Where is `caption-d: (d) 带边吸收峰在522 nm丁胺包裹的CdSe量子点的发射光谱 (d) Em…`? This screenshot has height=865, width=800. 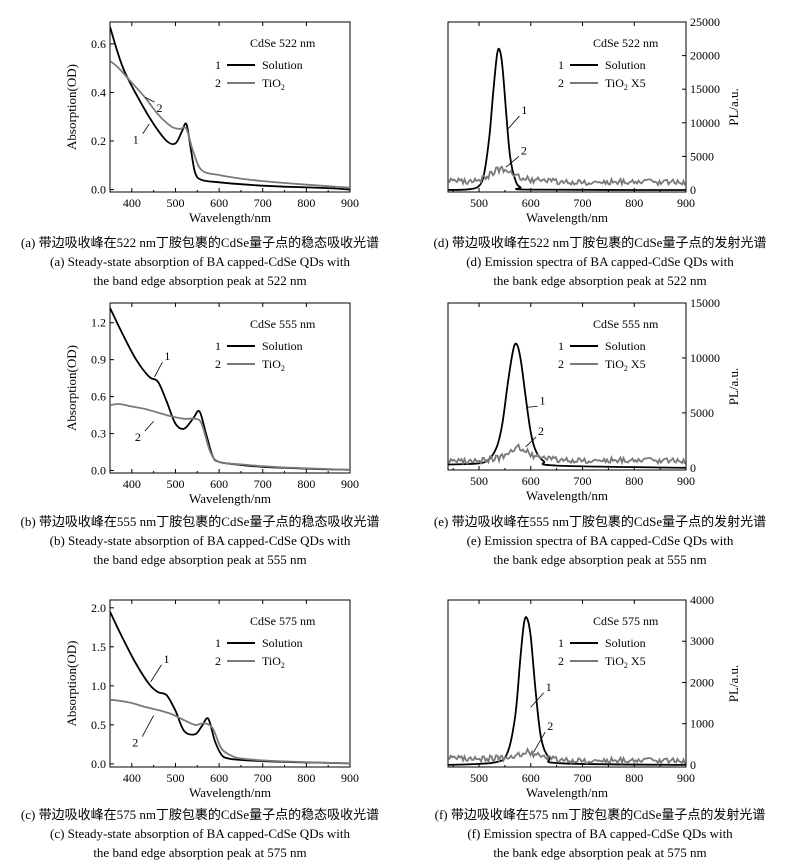 caption-d: (d) 带边吸收峰在522 nm丁胺包裹的CdSe量子点的发射光谱 (d) Em… is located at coordinates (600, 261).